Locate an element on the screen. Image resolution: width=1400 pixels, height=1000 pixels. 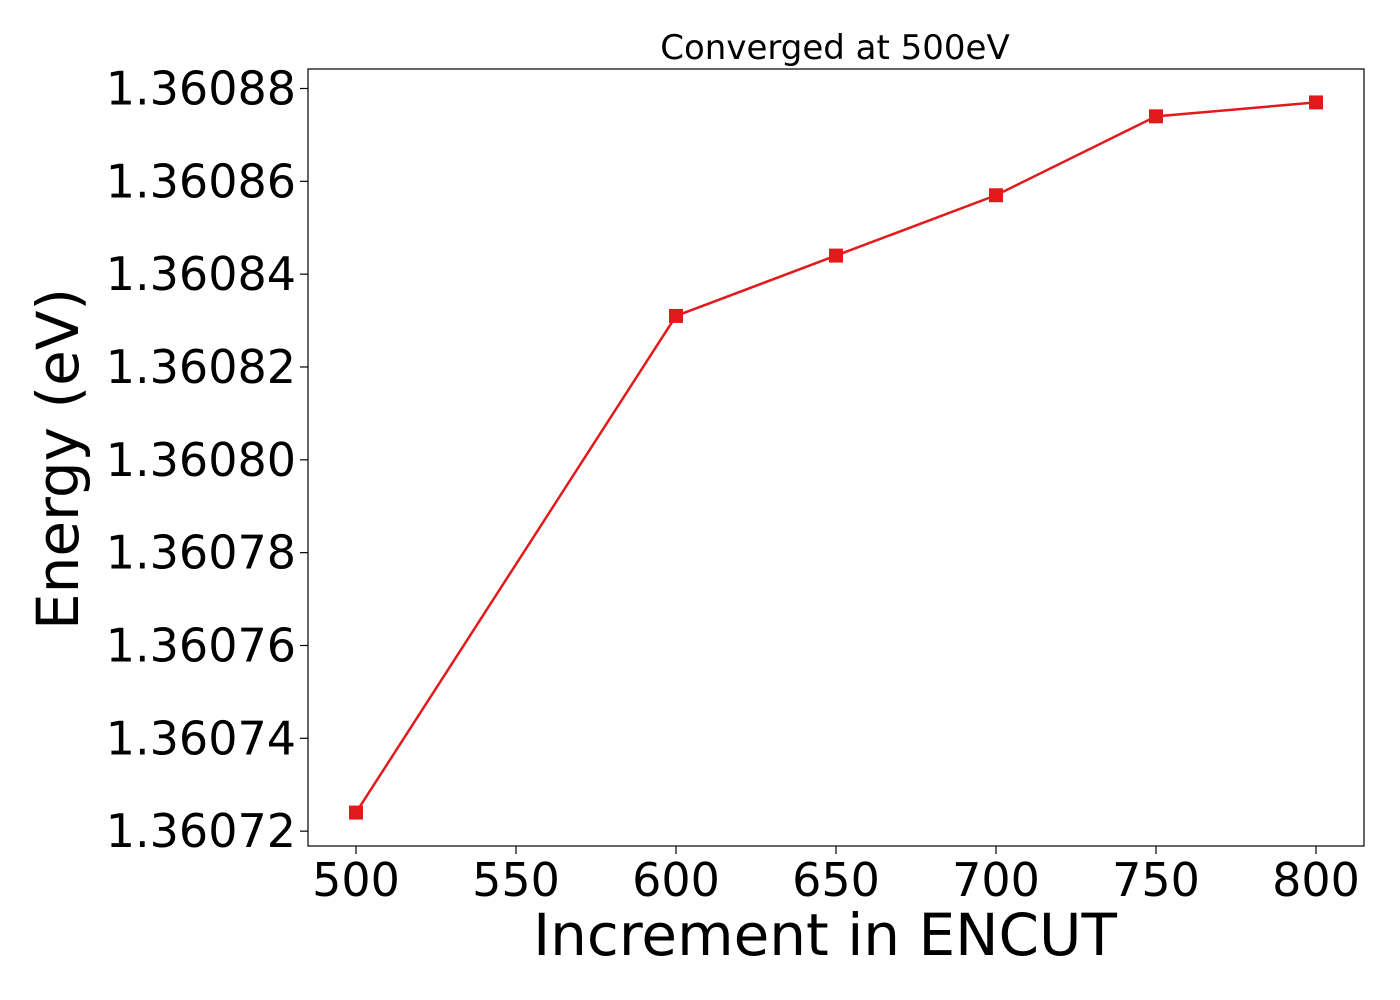
x-axis-label: Increment in ENCUT is located at coordinates (825, 935).